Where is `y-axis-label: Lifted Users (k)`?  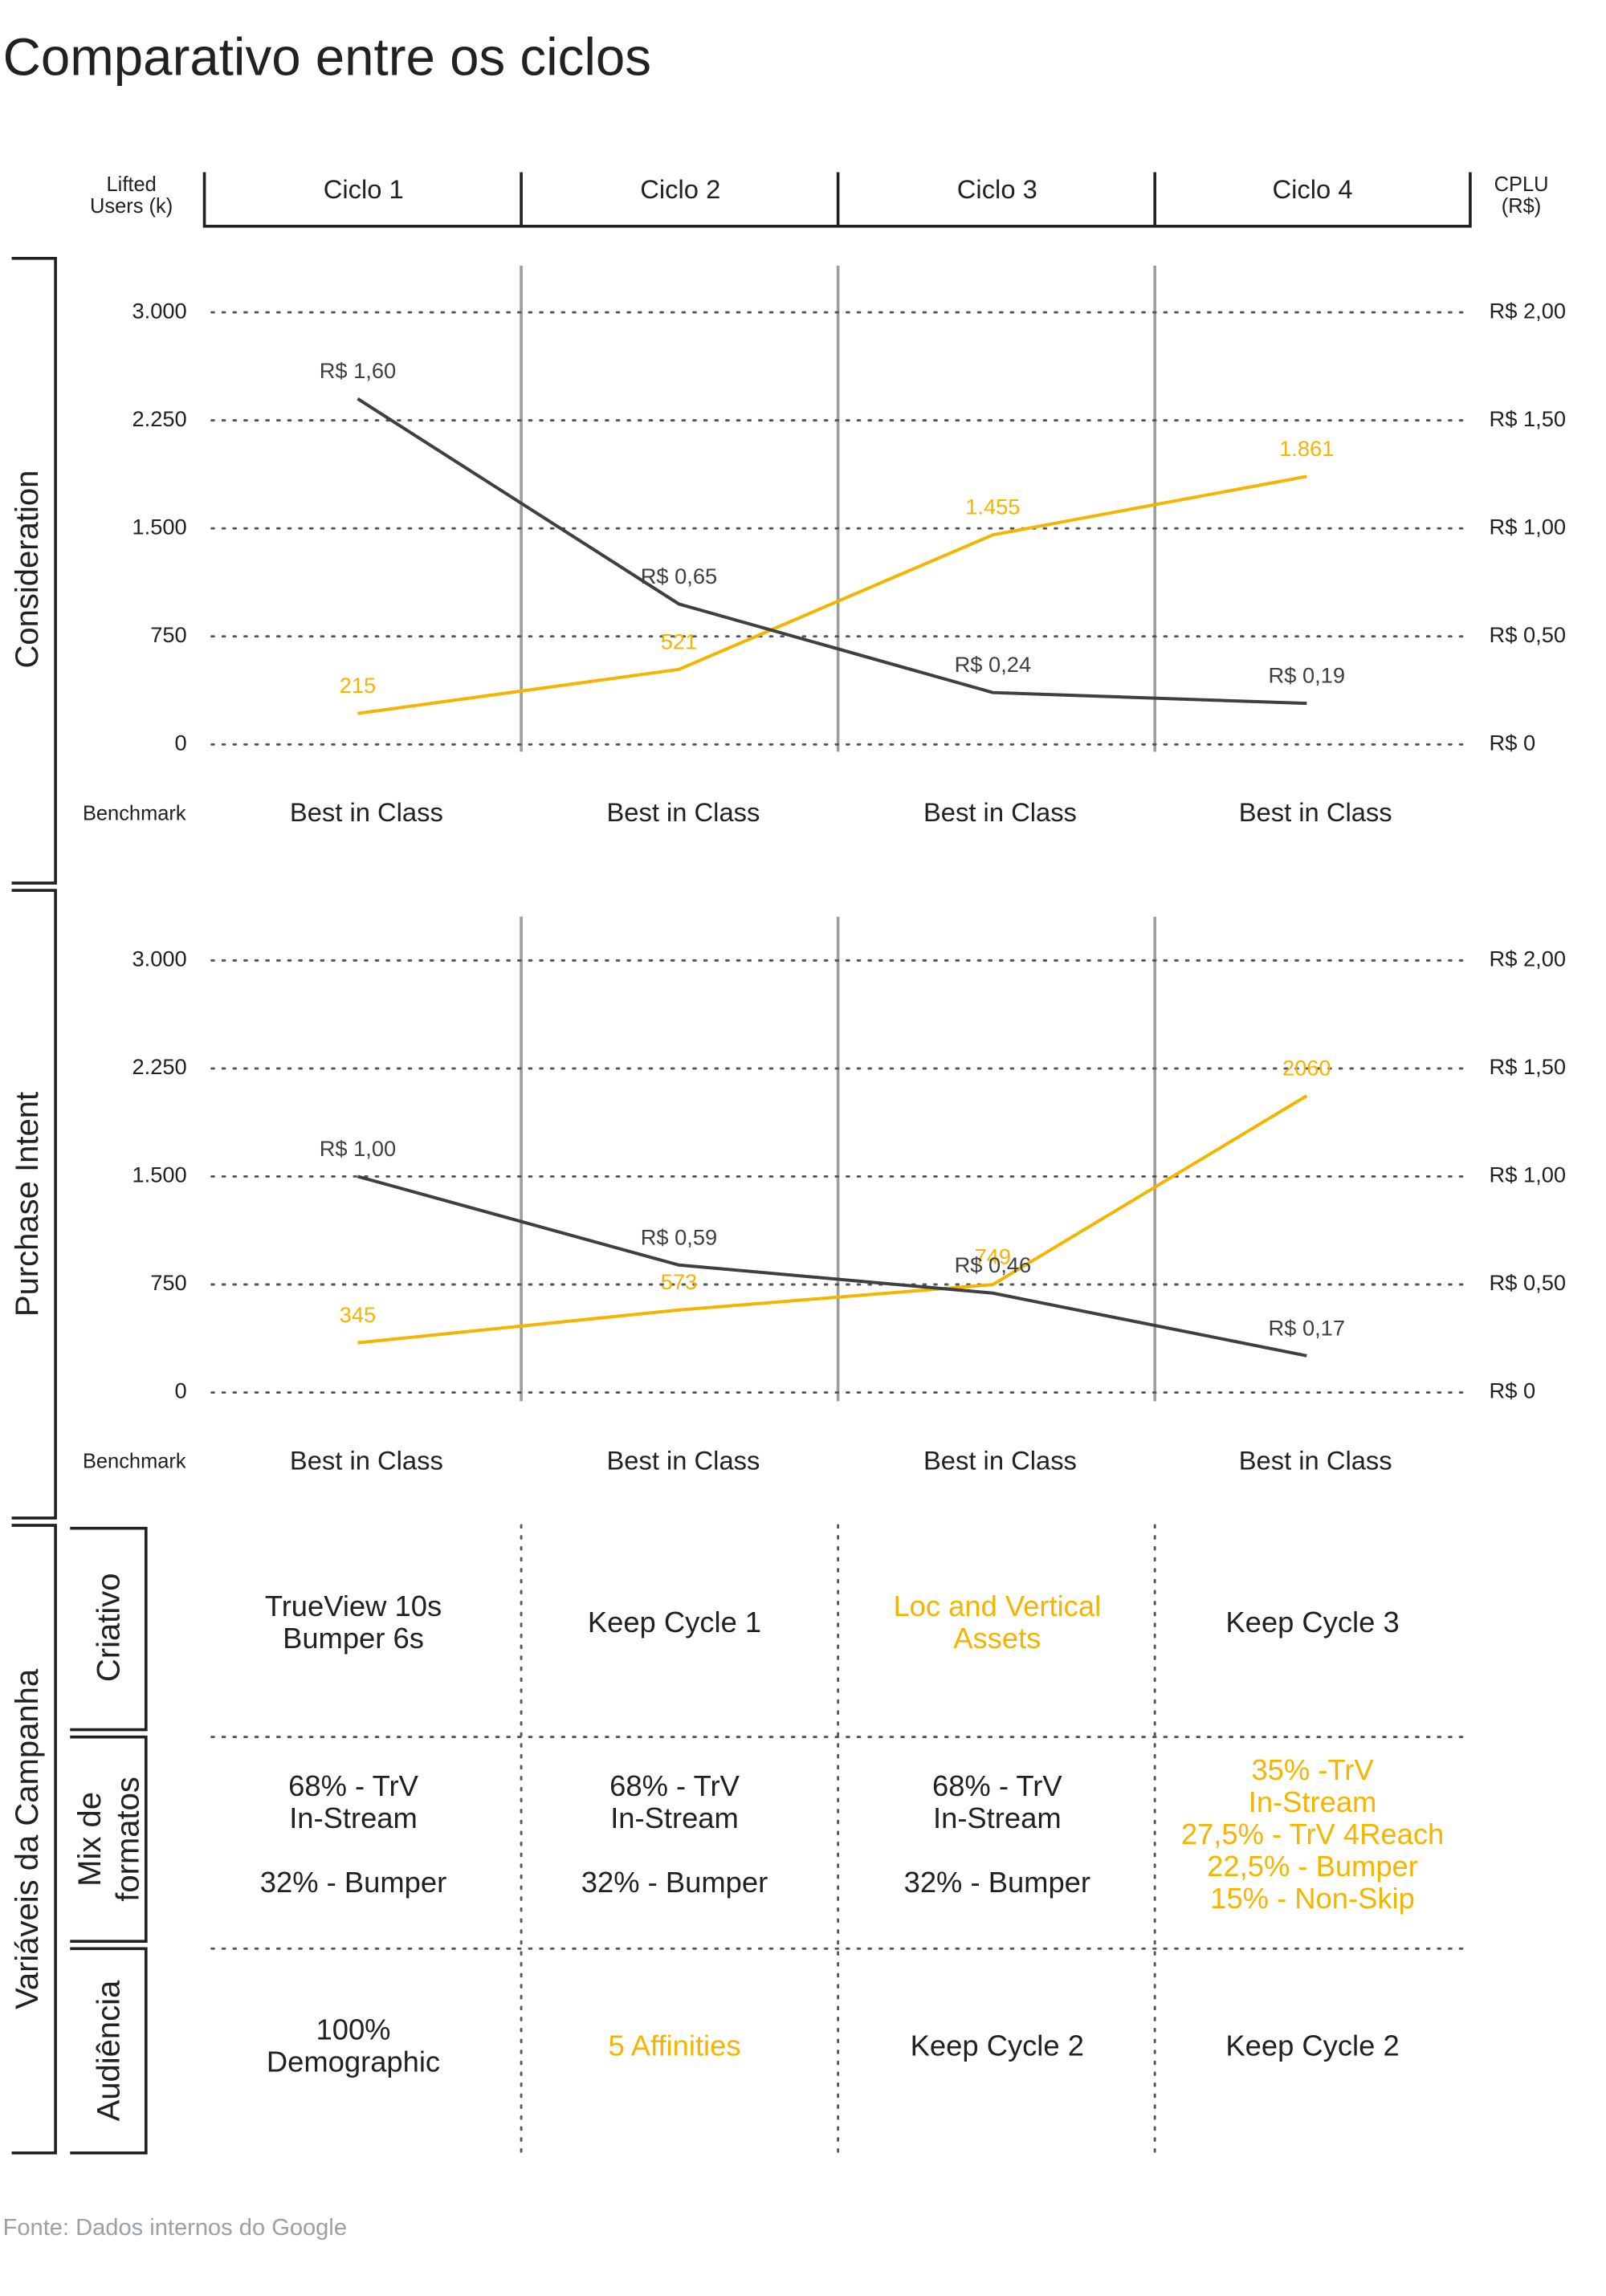 y-axis-label: Lifted Users (k) is located at coordinates (131, 196).